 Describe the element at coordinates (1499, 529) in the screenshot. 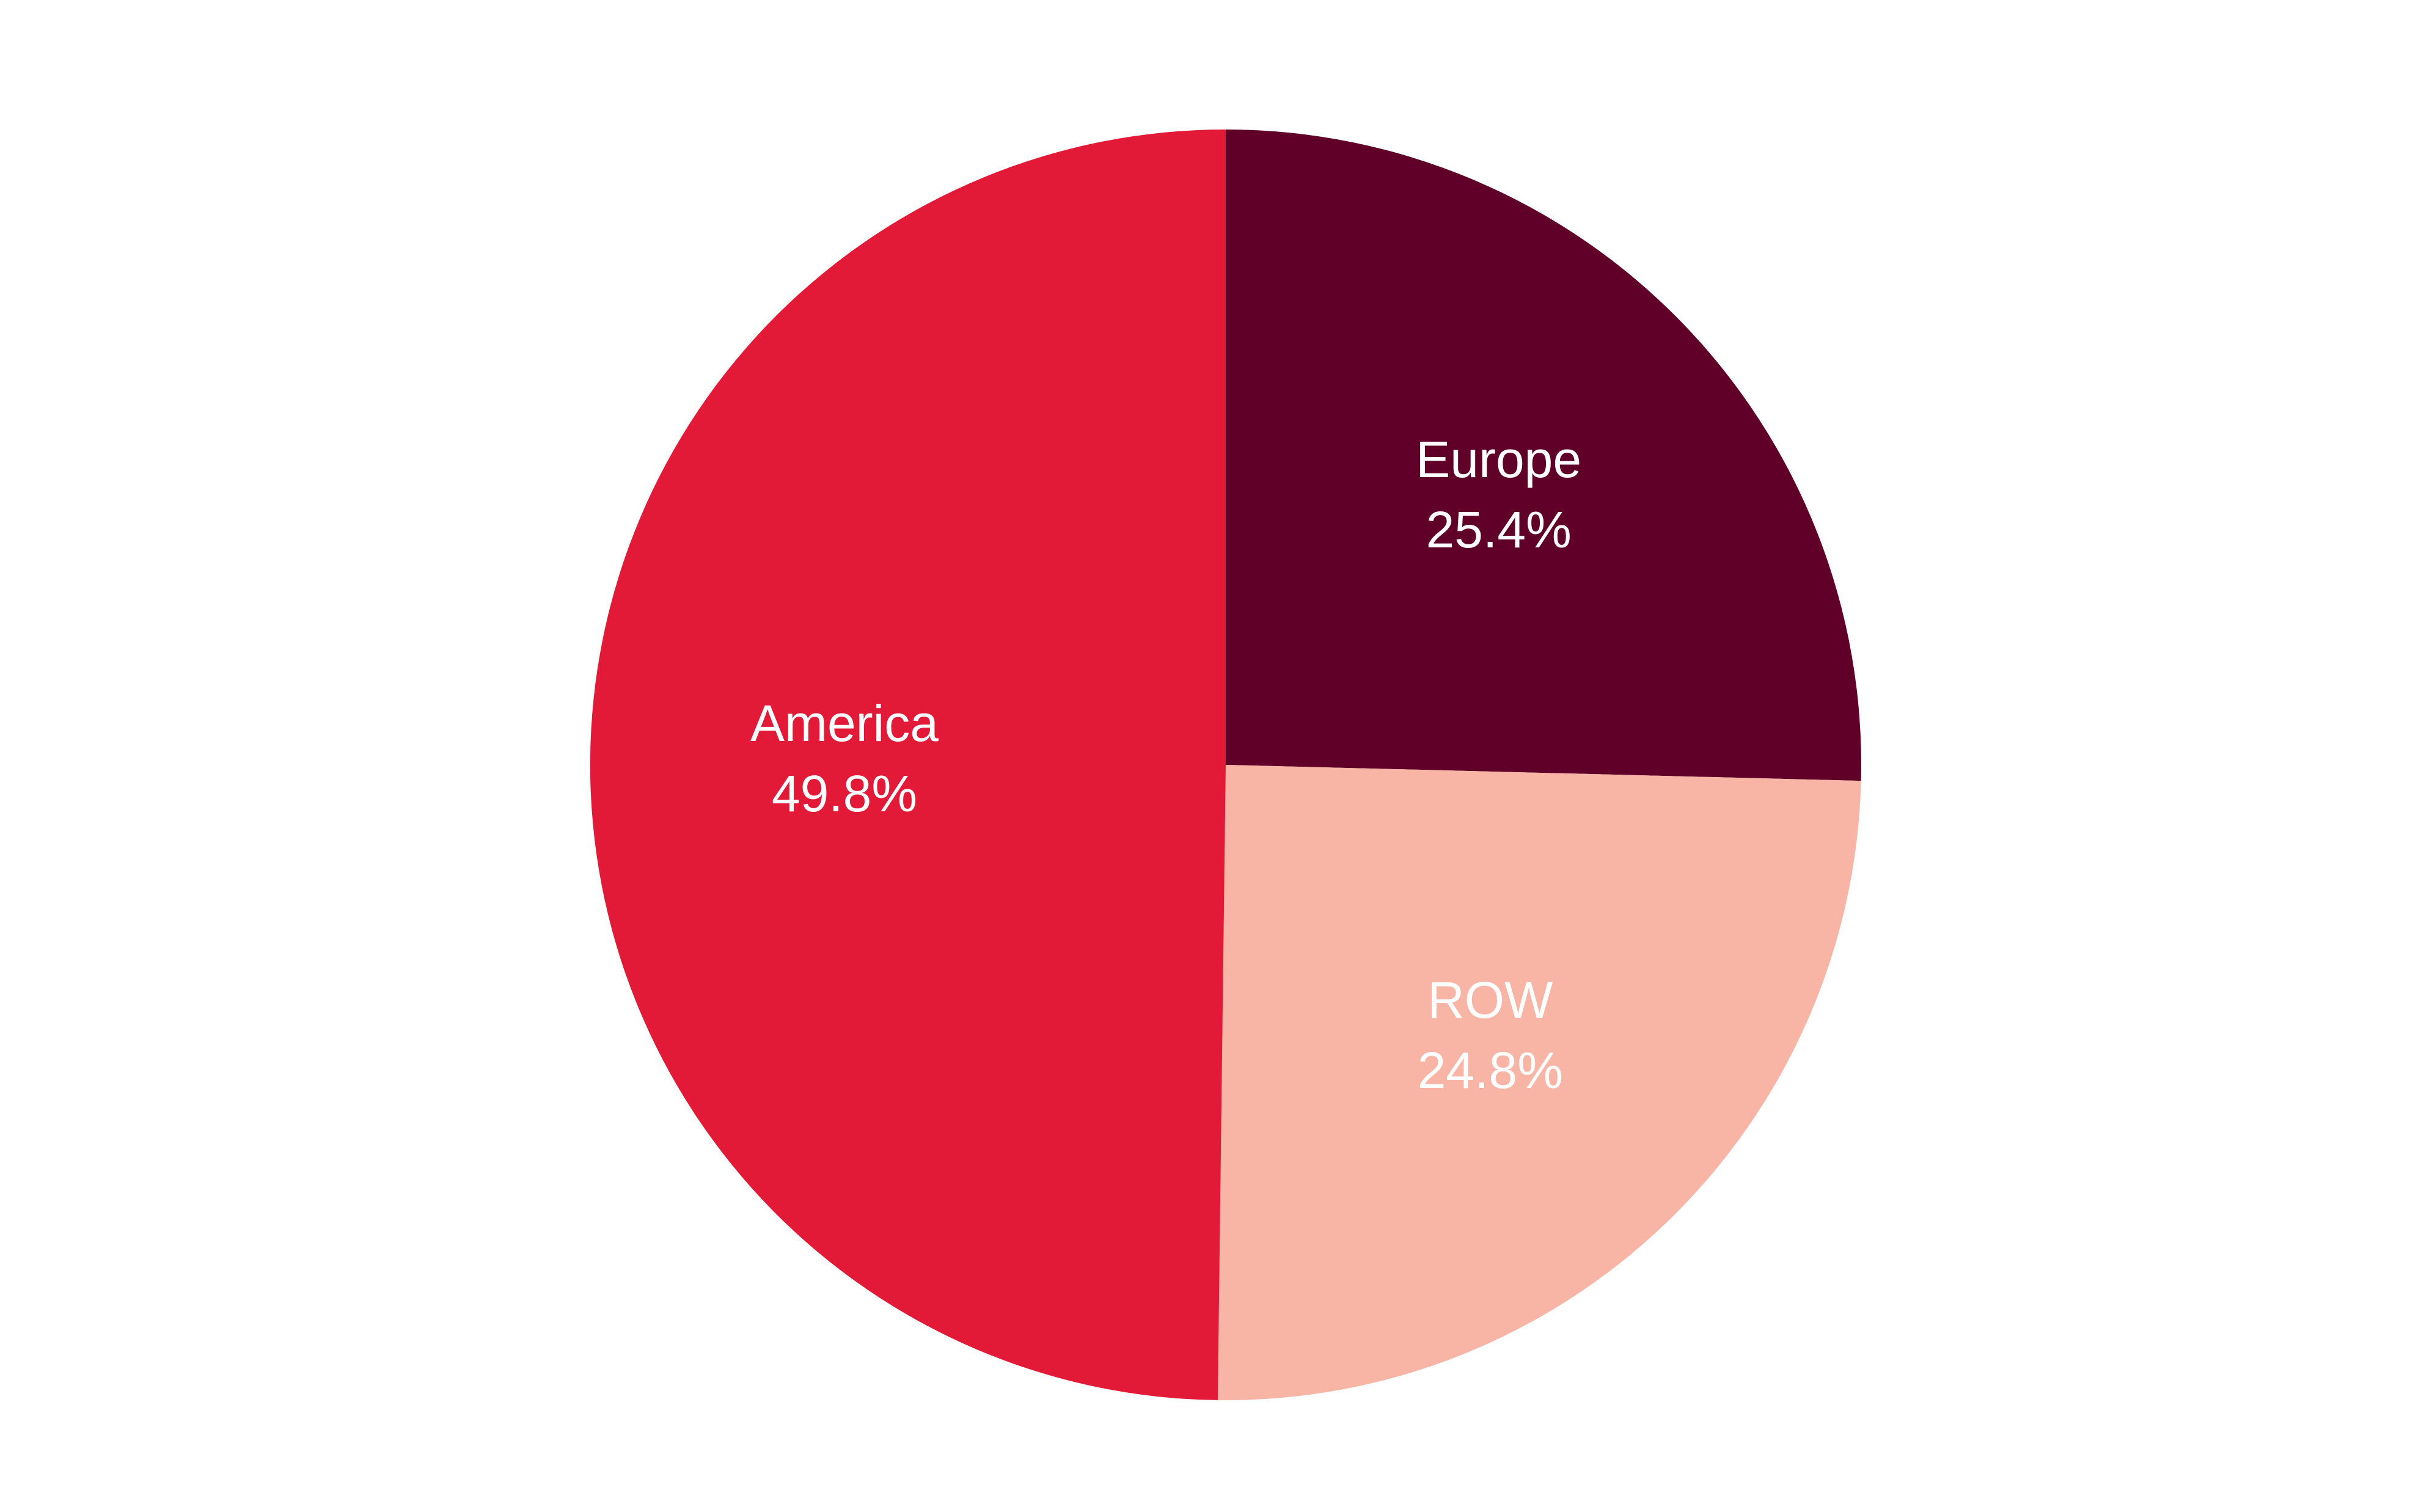

I see `slice-value-europe: 25.4%` at that location.